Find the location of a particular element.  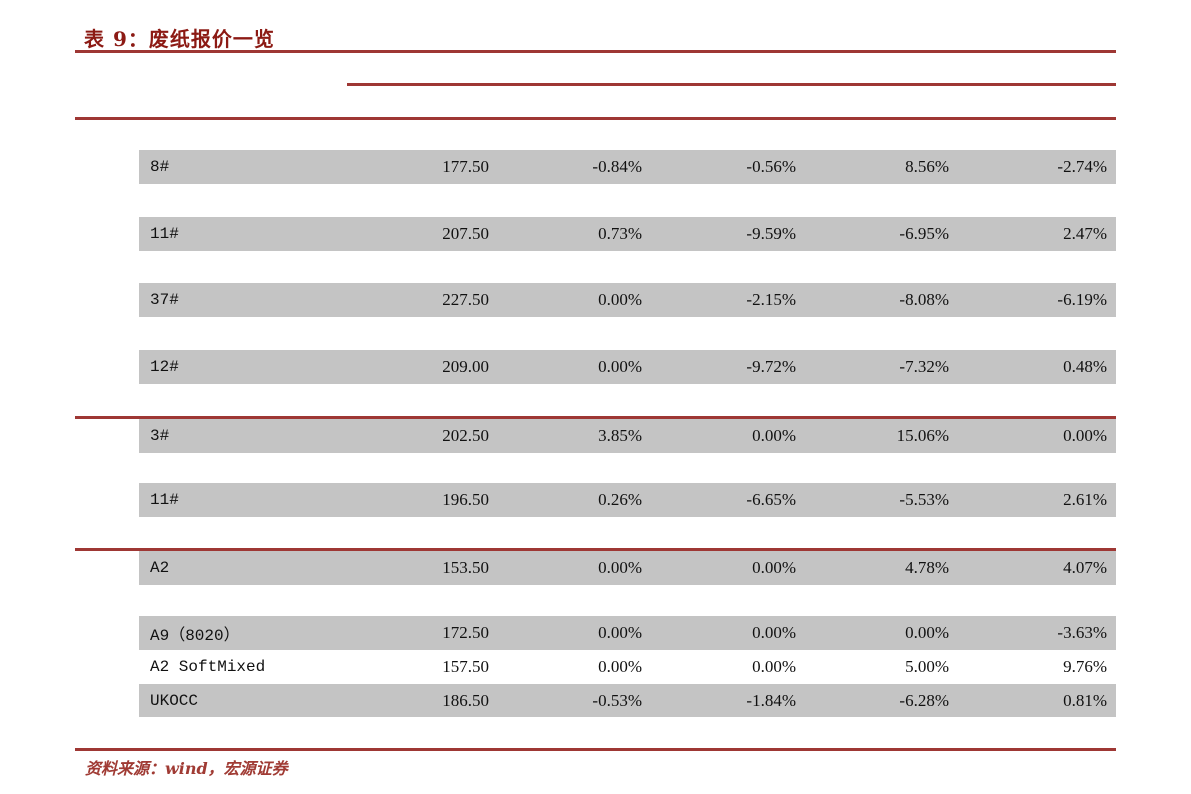

pct-cell: -0.56% is located at coordinates (771, 166).